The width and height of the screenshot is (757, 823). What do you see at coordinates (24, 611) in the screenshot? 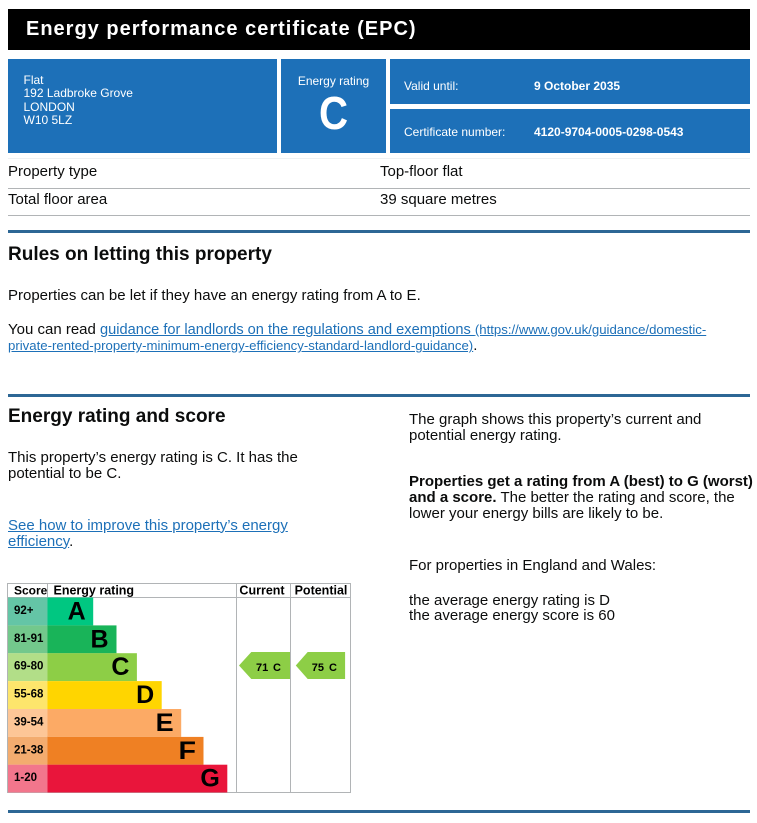
I see `svg-text: 92+` at bounding box center [24, 611].